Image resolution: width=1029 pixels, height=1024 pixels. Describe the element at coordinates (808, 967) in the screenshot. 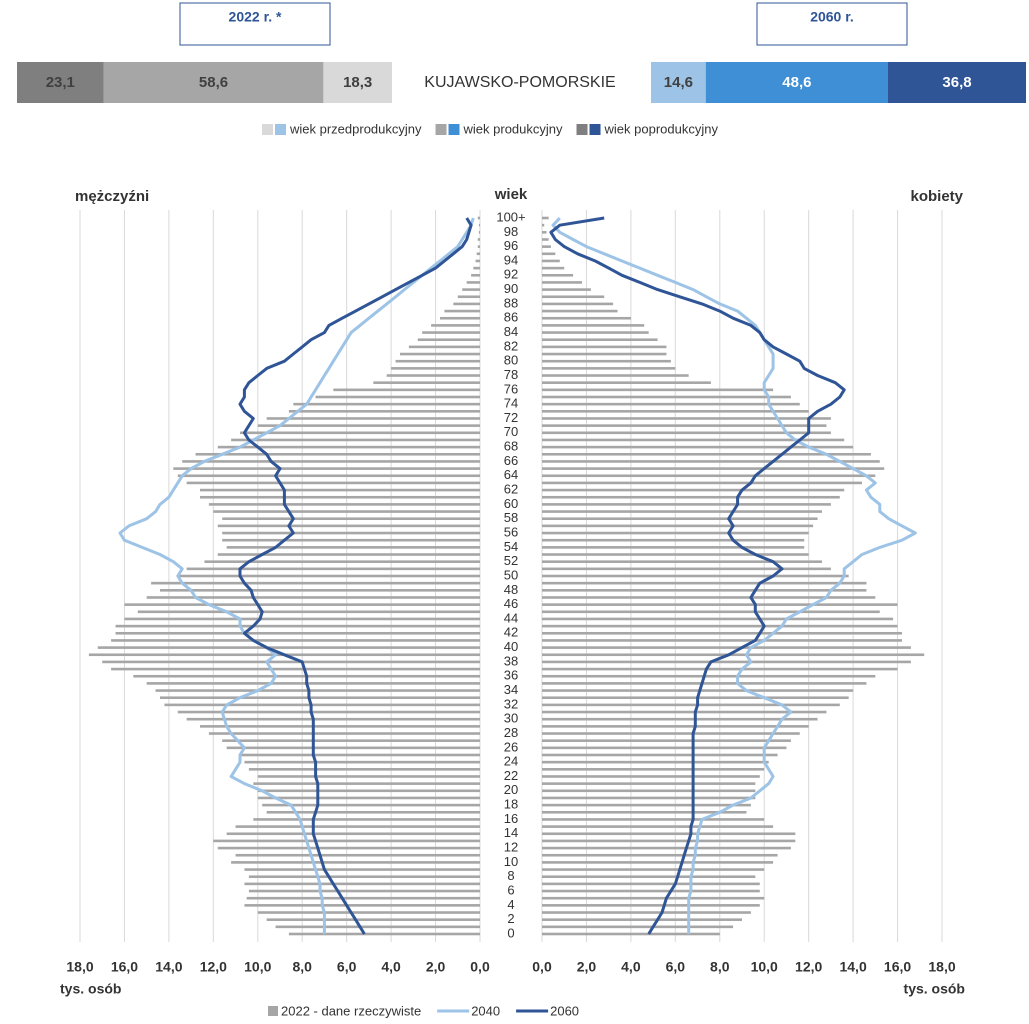

I see `x-tick-label: 12,0` at that location.